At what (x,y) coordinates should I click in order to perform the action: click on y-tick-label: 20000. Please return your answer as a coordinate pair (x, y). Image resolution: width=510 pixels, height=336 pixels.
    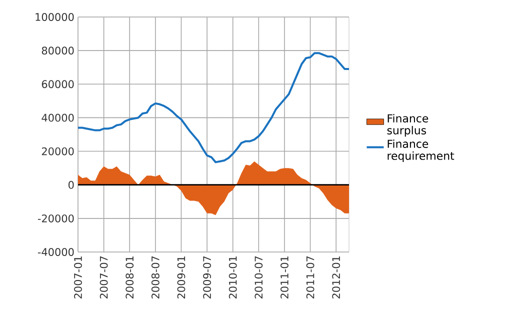
    Looking at the image, I should click on (58, 151).